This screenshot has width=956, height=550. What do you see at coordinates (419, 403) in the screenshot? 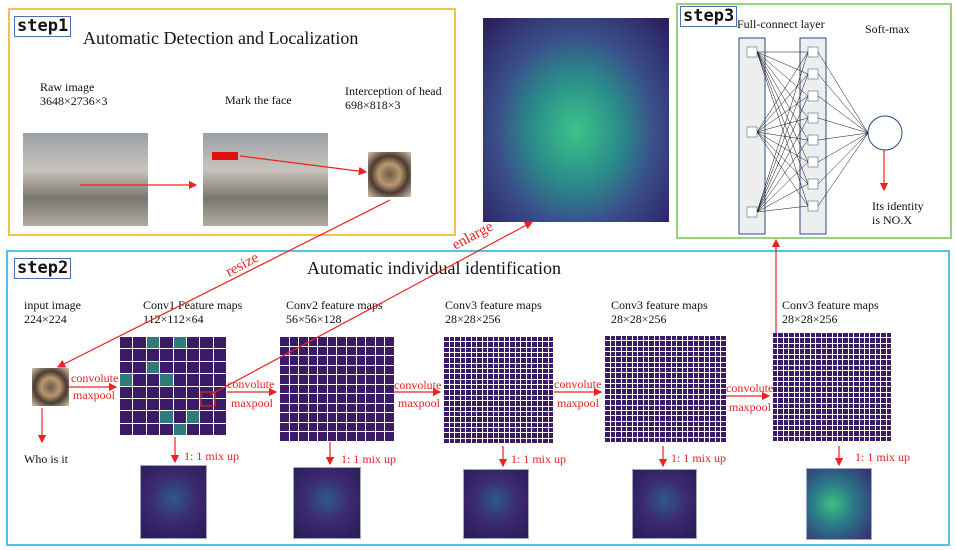
I see `maxpool-label-3: maxpool` at bounding box center [419, 403].